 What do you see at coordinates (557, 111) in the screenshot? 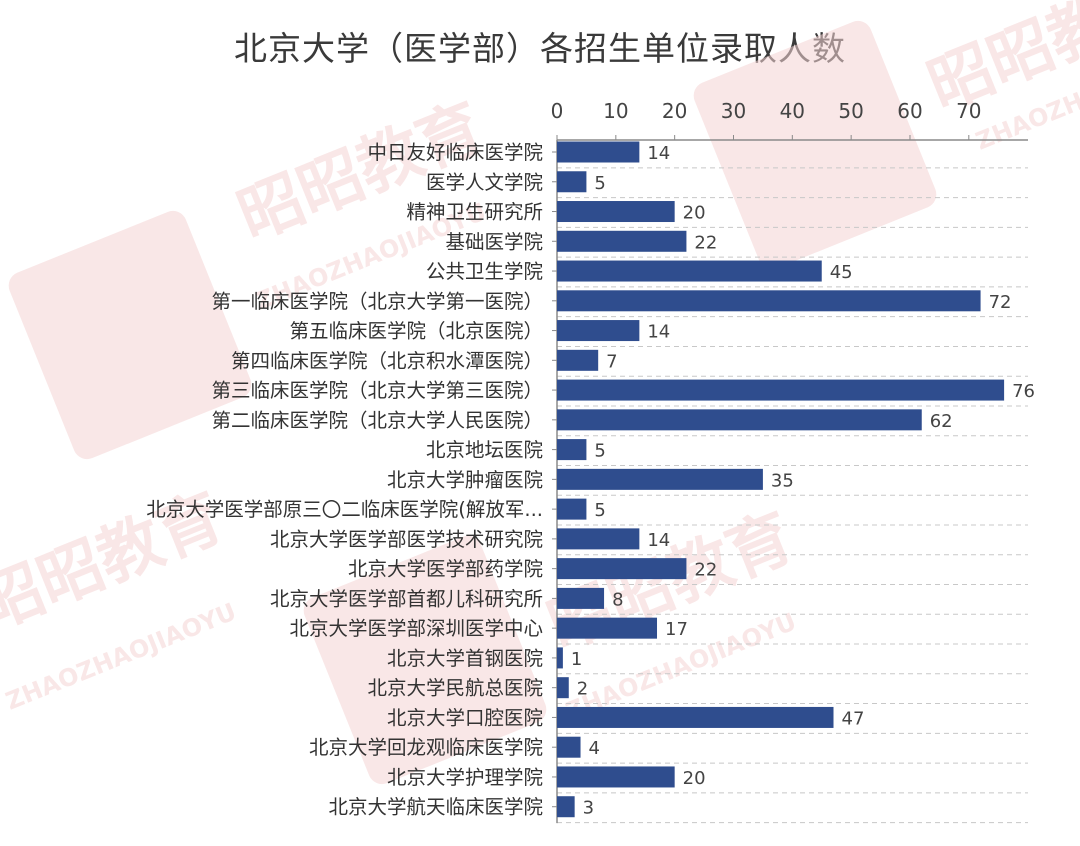
I see `x-tick-label: 0` at bounding box center [557, 111].